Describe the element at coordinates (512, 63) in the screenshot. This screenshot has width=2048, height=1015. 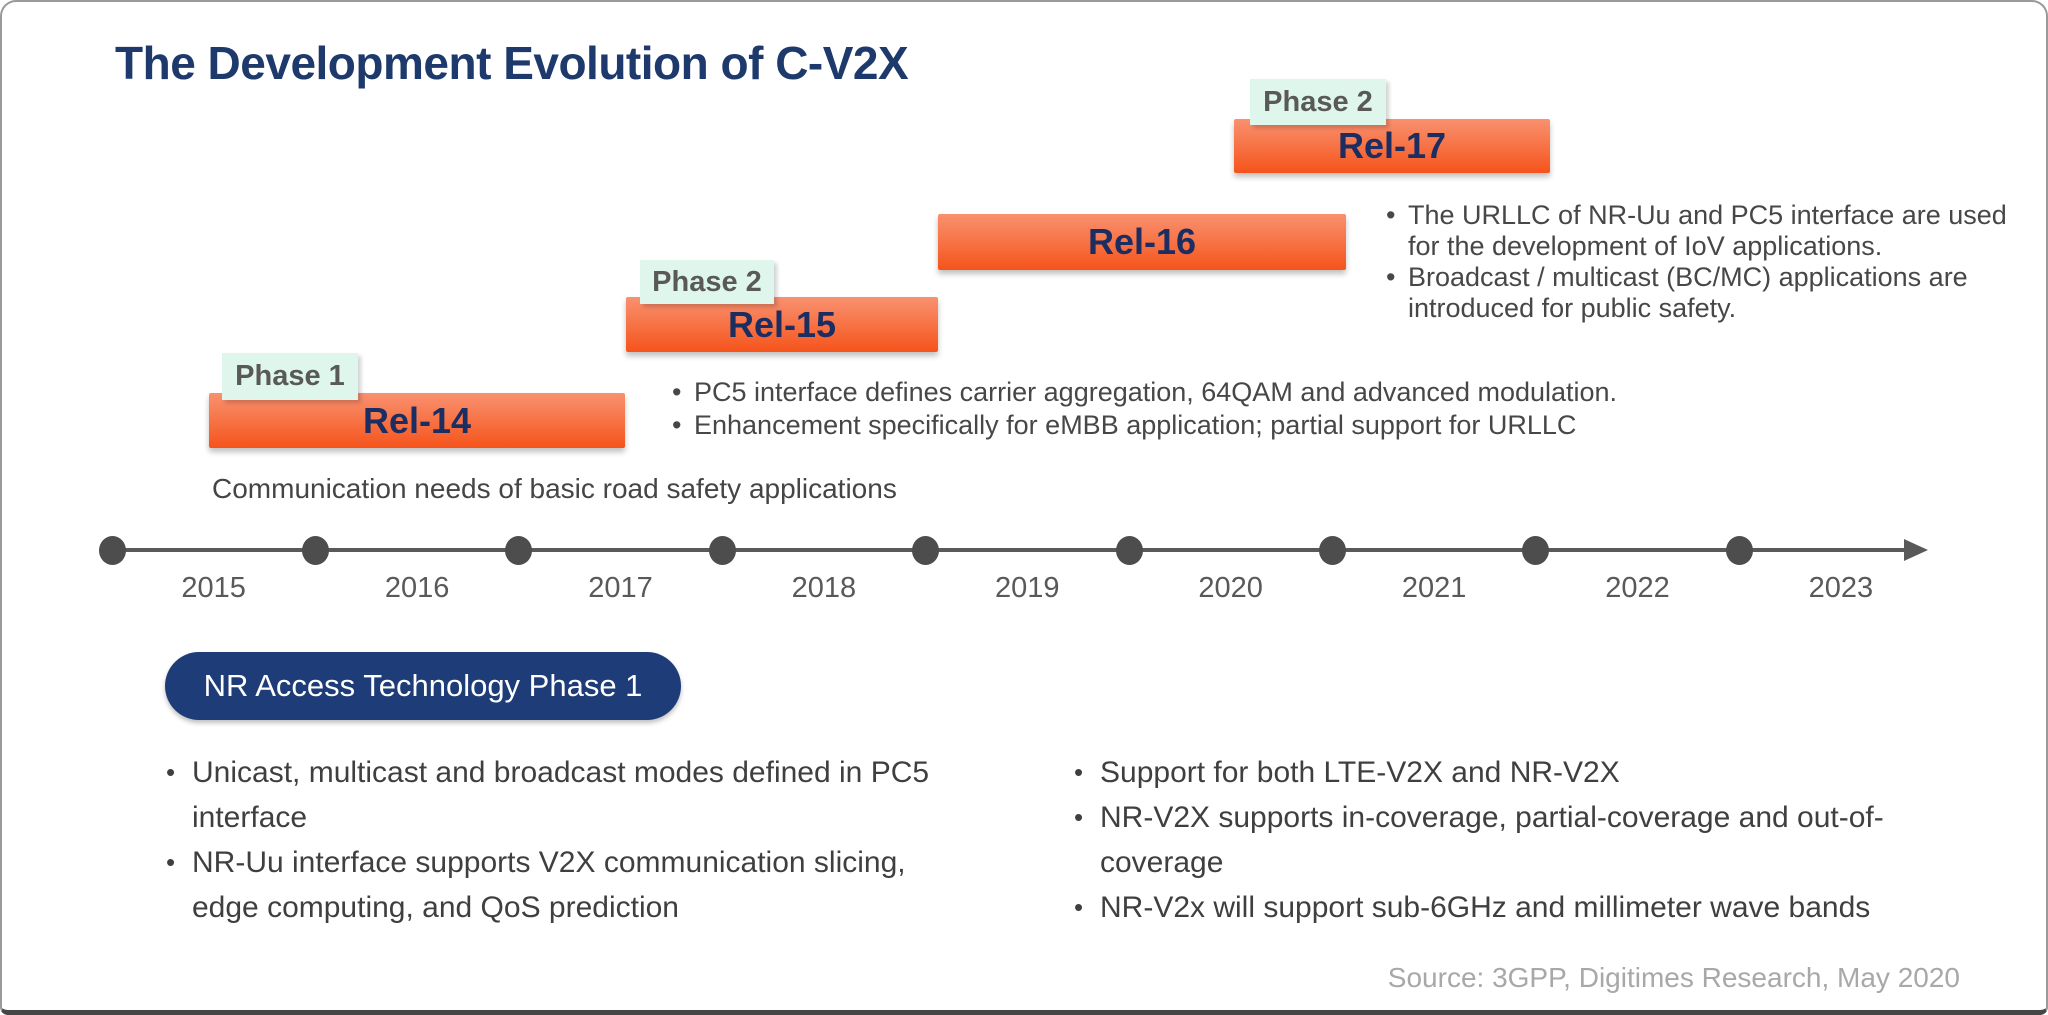
I see `page-title: The Development Evolution of C-V2X` at that location.